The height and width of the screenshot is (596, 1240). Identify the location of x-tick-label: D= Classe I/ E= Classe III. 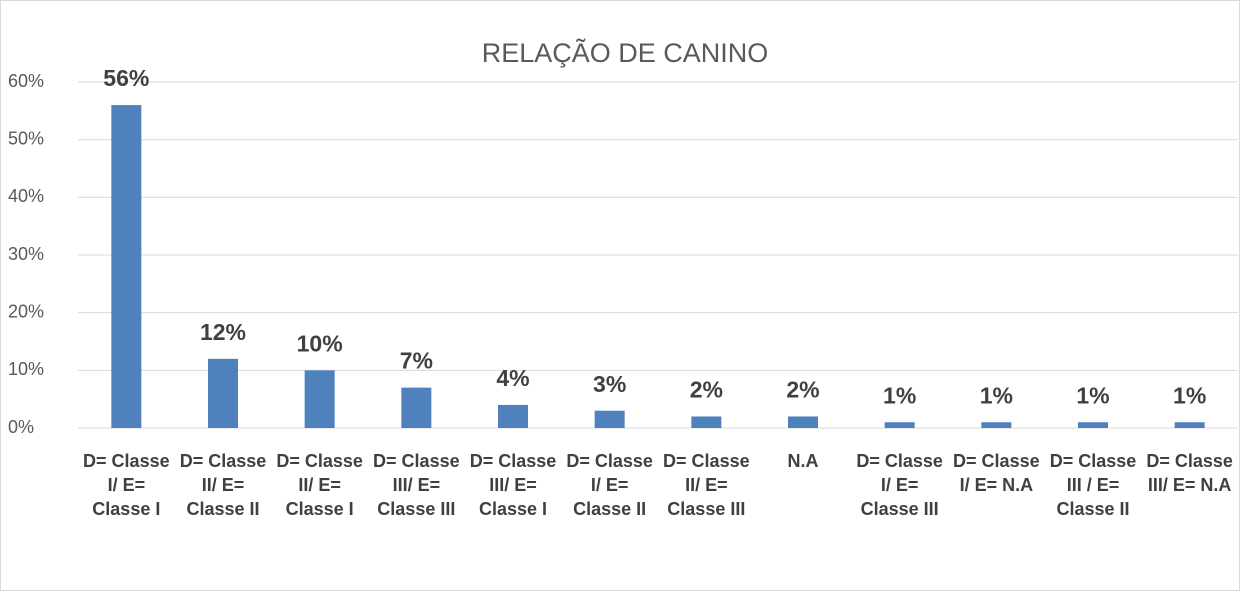
(899, 485).